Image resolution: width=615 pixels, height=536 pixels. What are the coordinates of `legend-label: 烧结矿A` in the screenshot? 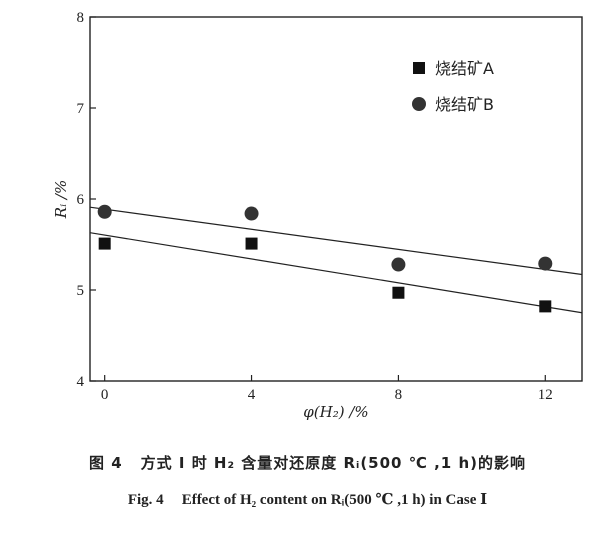 It's located at (464, 68).